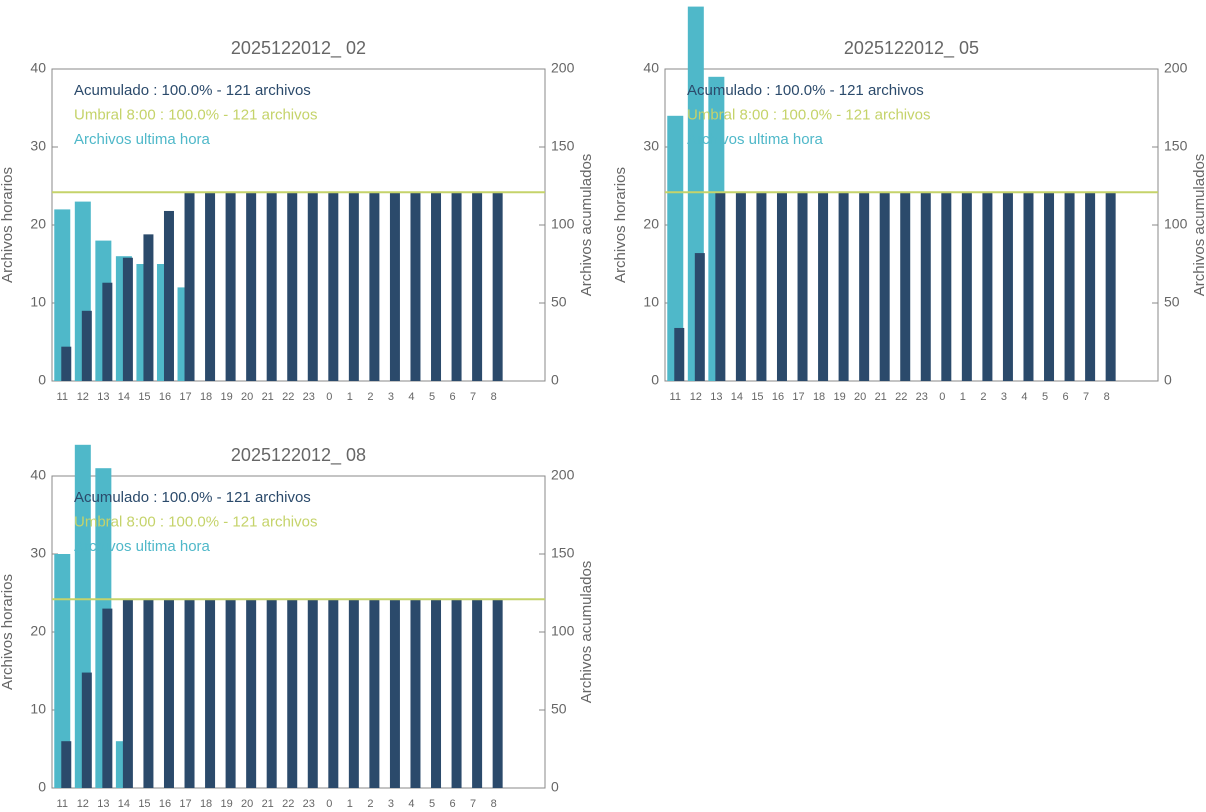 The height and width of the screenshot is (812, 1206). I want to click on chart-title: 2025122012_ 02, so click(298, 48).